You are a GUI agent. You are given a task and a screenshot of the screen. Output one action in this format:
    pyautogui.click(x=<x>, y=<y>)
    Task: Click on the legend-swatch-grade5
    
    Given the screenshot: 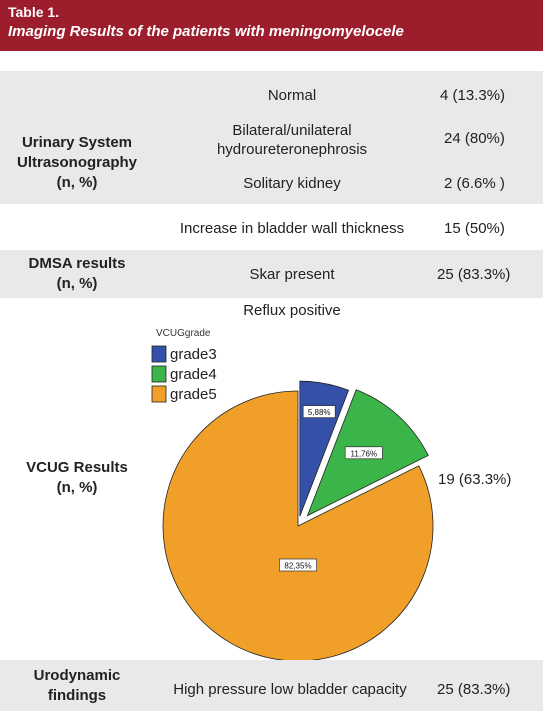 What is the action you would take?
    pyautogui.click(x=159, y=394)
    